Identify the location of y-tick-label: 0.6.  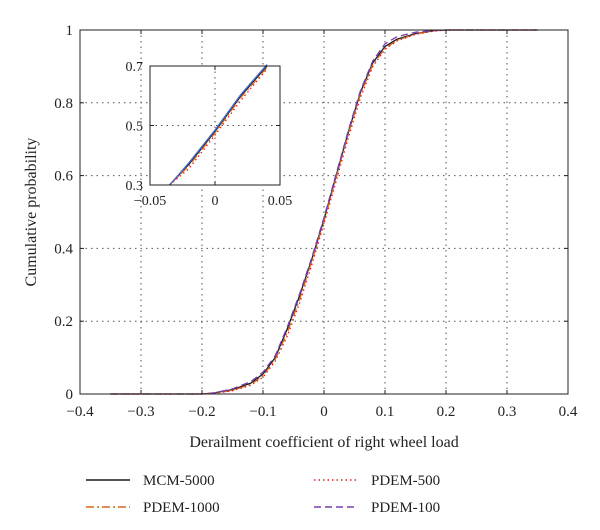
(63, 177).